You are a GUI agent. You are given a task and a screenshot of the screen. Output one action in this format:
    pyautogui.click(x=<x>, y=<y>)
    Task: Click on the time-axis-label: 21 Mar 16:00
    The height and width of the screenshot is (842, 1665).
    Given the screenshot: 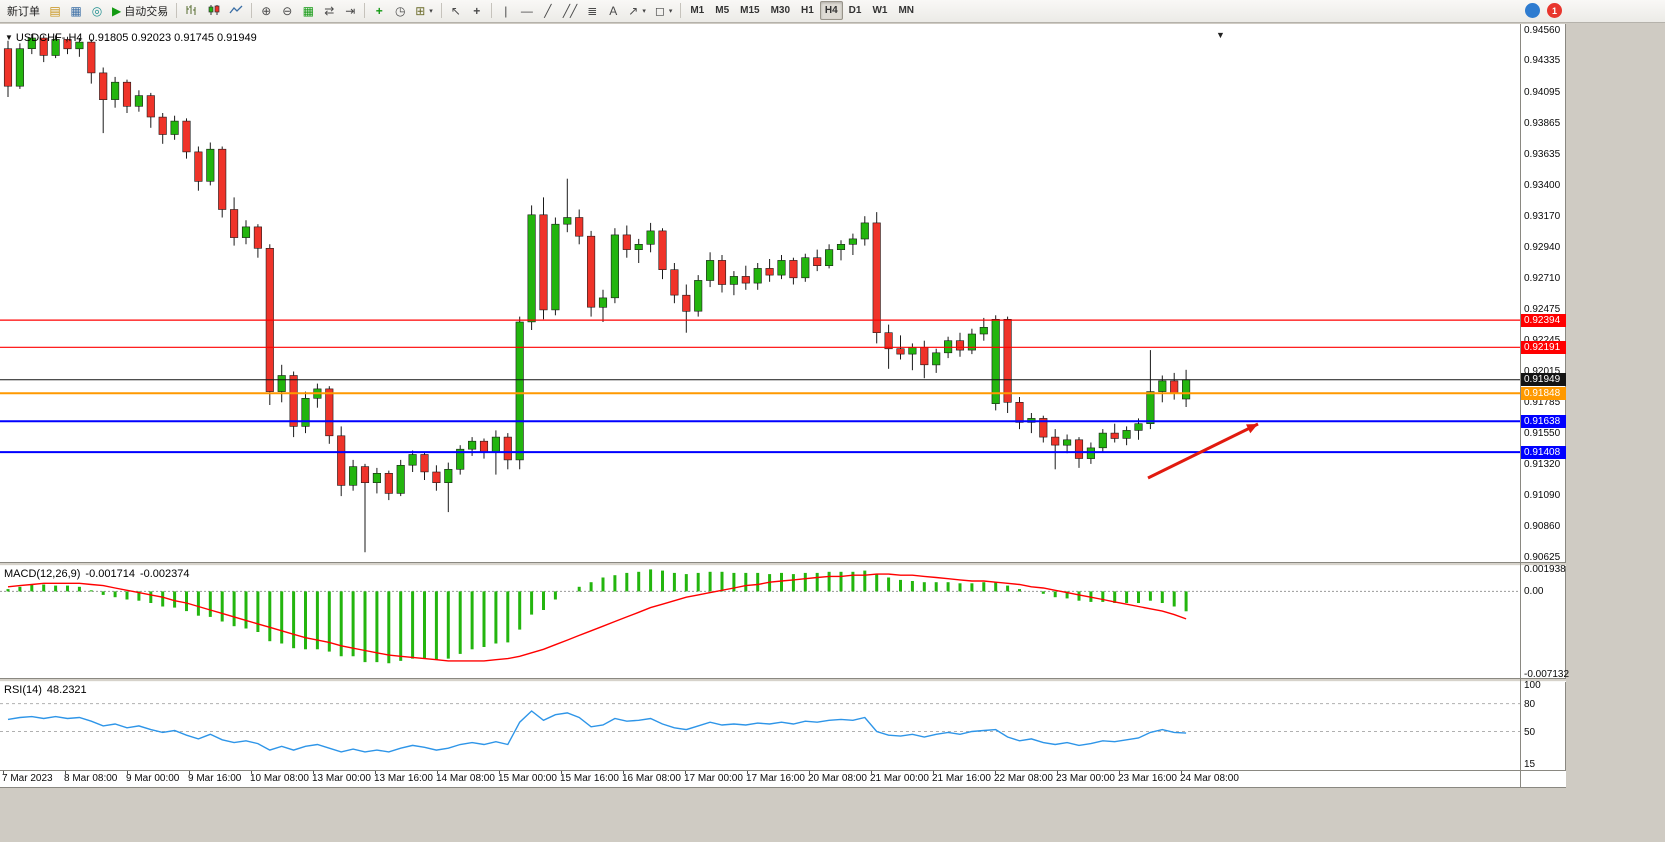 What is the action you would take?
    pyautogui.click(x=961, y=778)
    